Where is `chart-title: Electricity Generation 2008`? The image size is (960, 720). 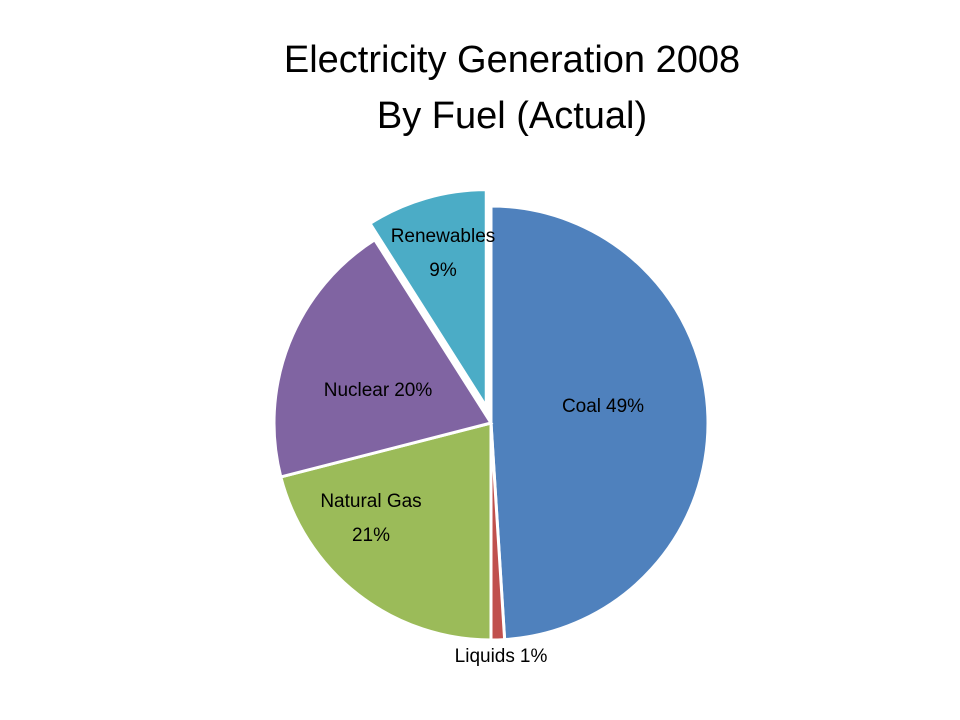 chart-title: Electricity Generation 2008 is located at coordinates (512, 60).